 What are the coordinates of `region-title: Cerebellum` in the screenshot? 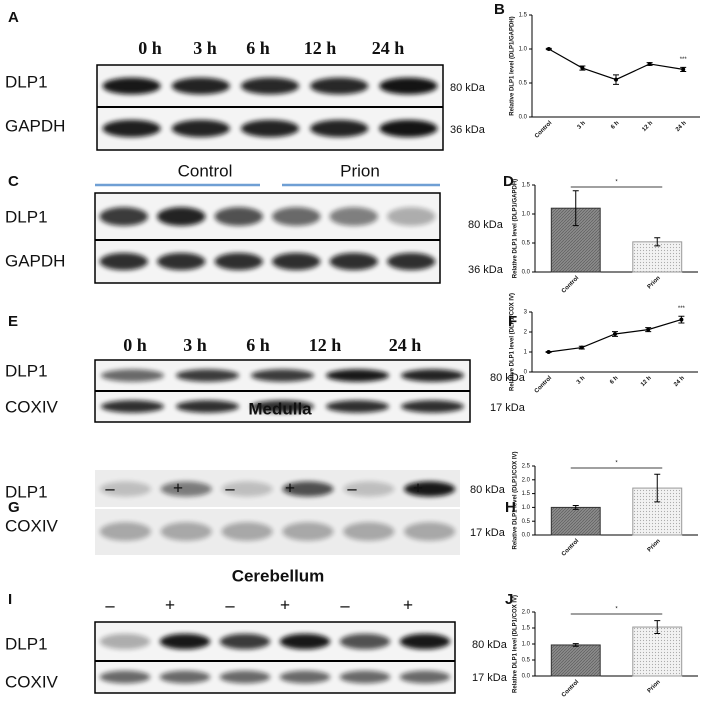 It's located at (278, 575).